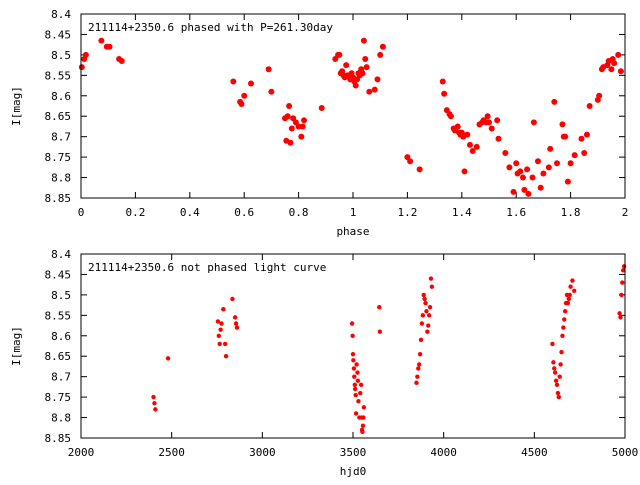 The height and width of the screenshot is (485, 640). Describe the element at coordinates (262, 452) in the screenshot. I see `x-tick-label: 3000` at that location.